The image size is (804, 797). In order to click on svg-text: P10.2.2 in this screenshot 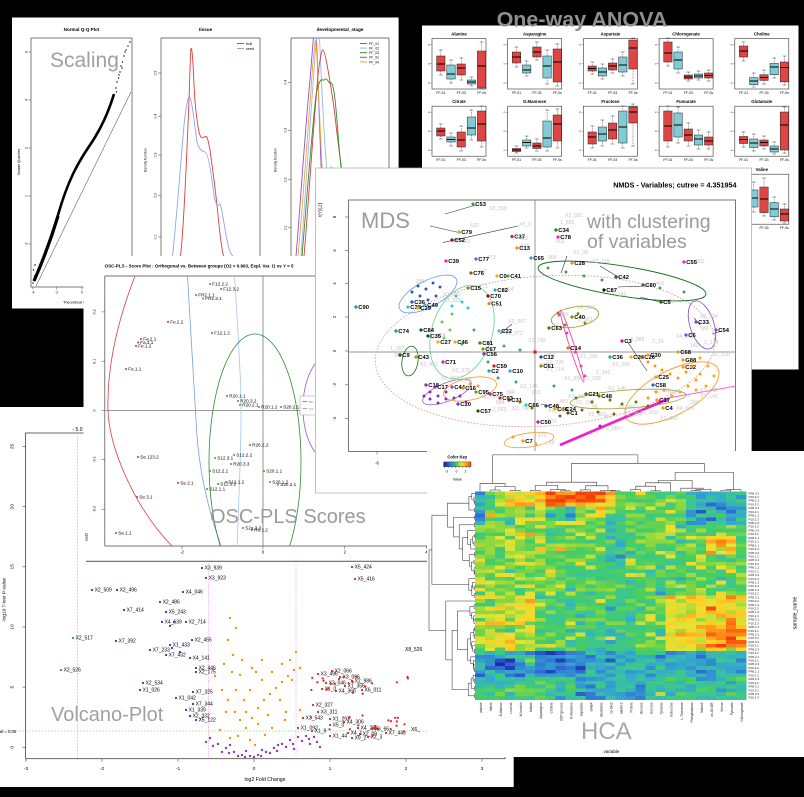, I will do `click(754, 683)`.